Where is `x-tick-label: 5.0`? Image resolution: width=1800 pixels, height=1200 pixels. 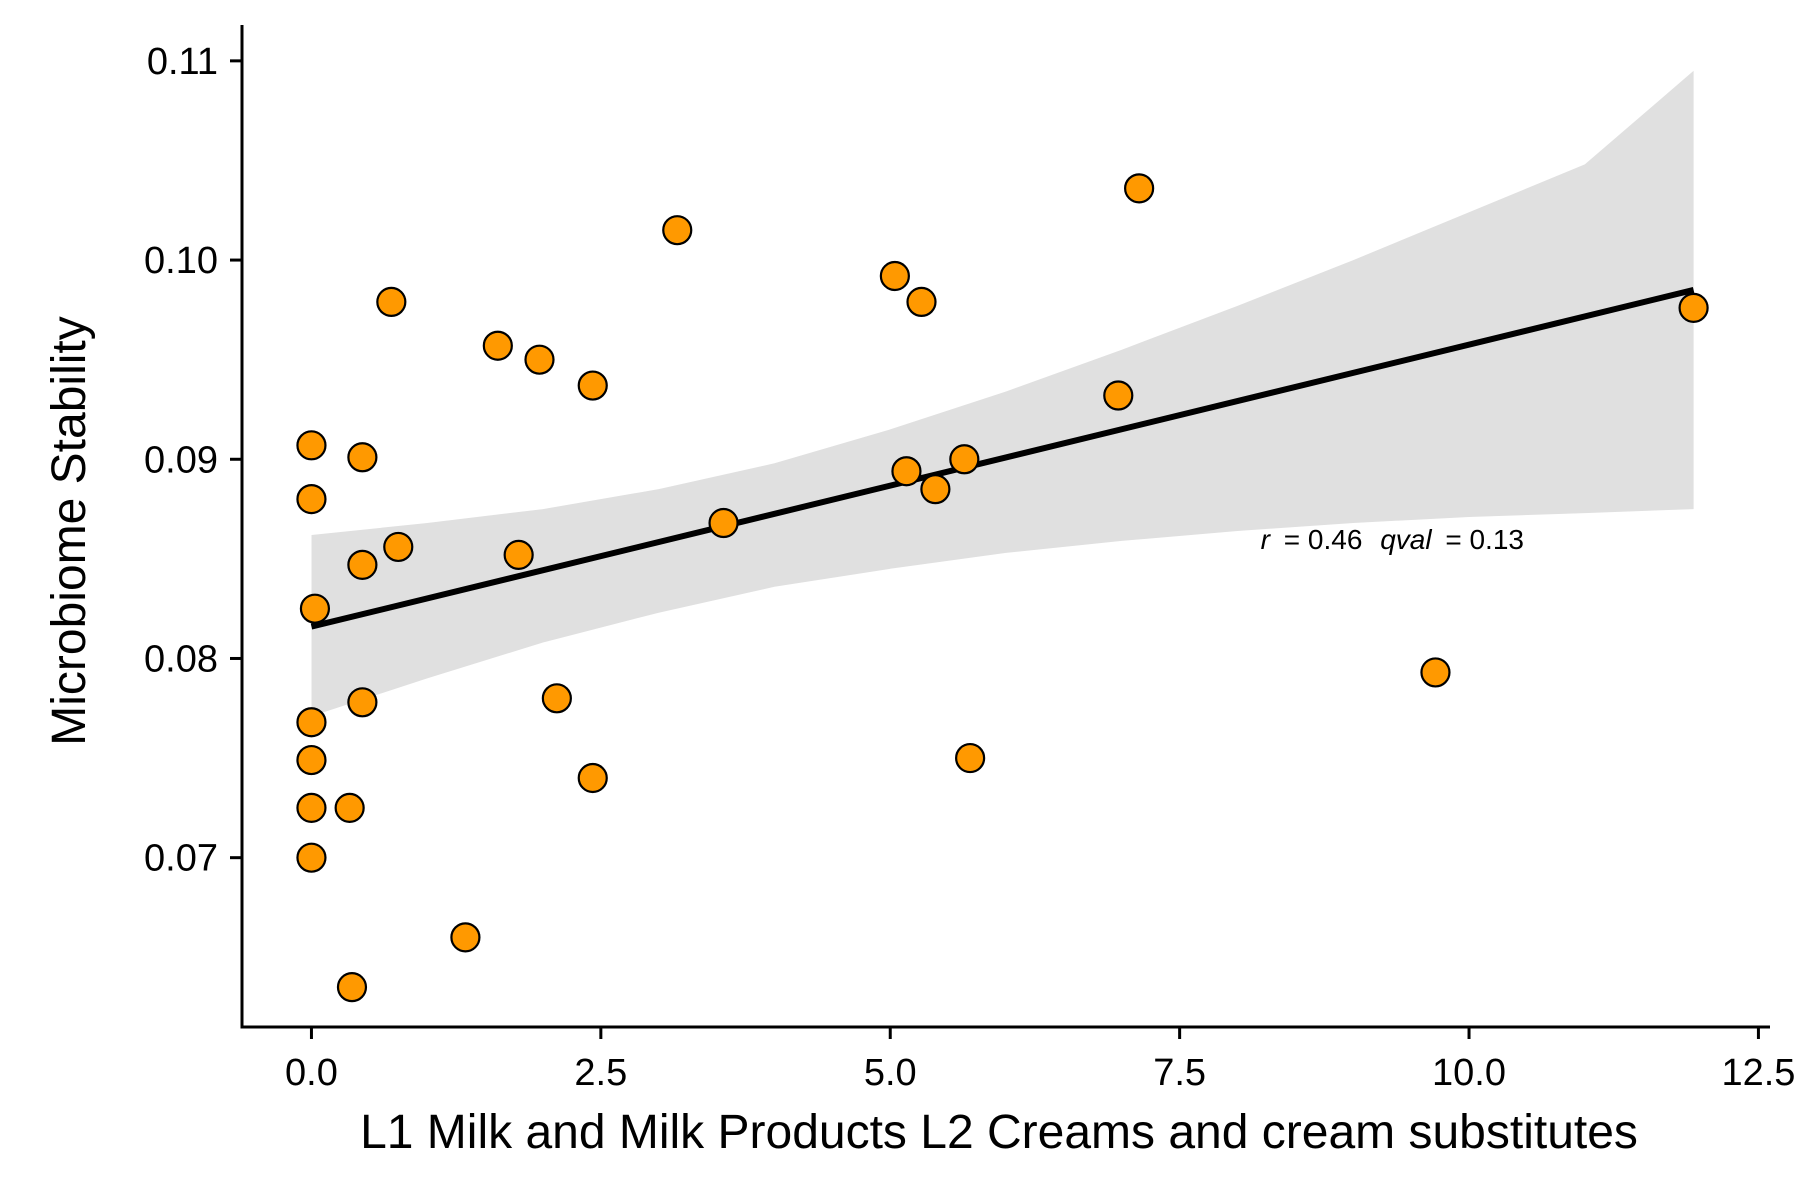
x-tick-label: 5.0 is located at coordinates (890, 1073).